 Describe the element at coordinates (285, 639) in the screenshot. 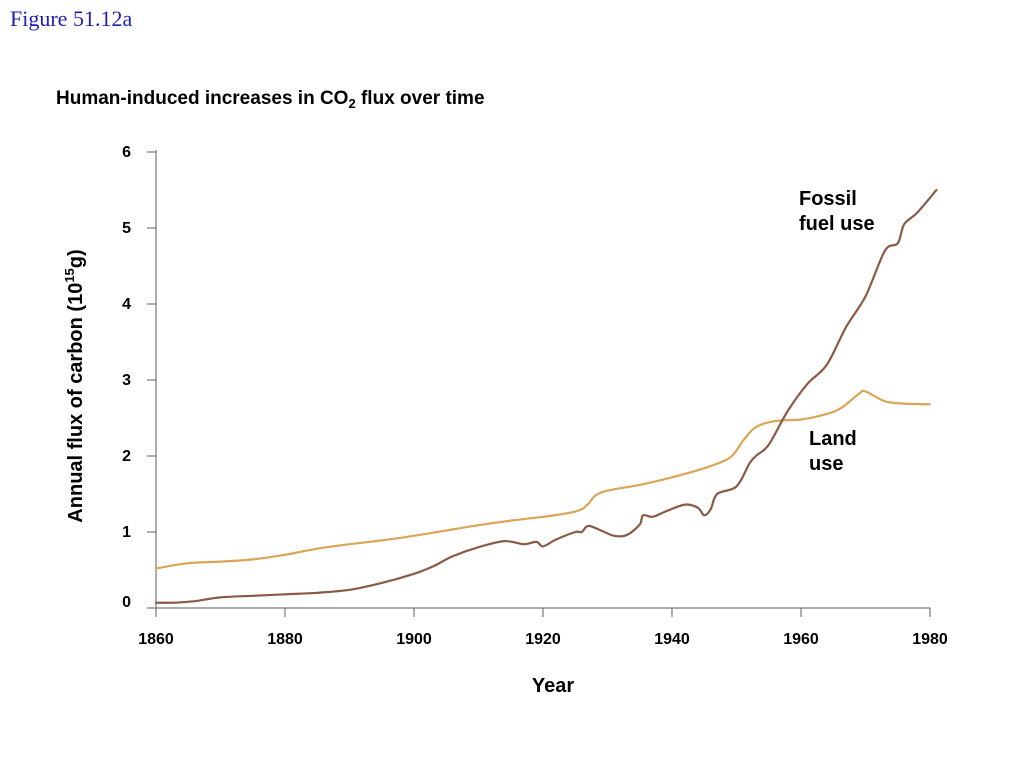

I see `x-tick-label: 1880` at that location.